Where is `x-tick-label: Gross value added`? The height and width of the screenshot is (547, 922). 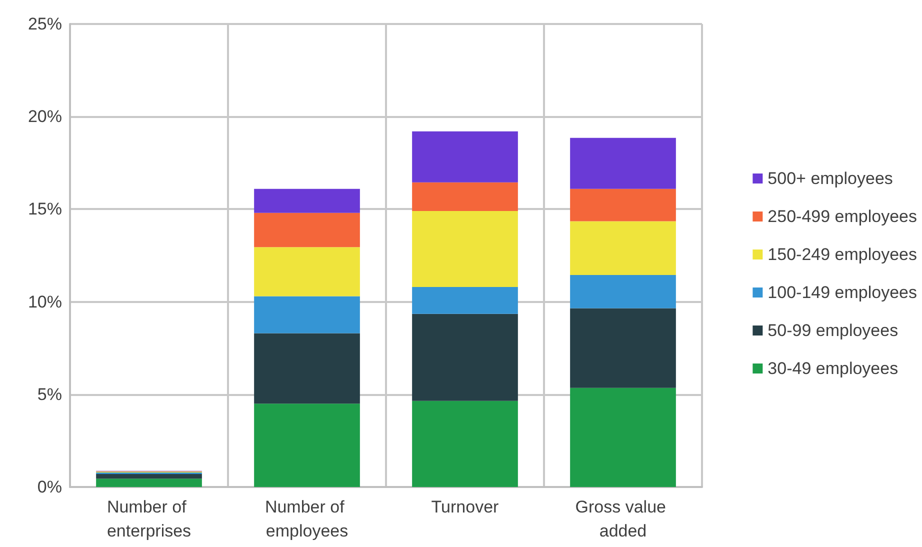 x-tick-label: Gross value added is located at coordinates (623, 519).